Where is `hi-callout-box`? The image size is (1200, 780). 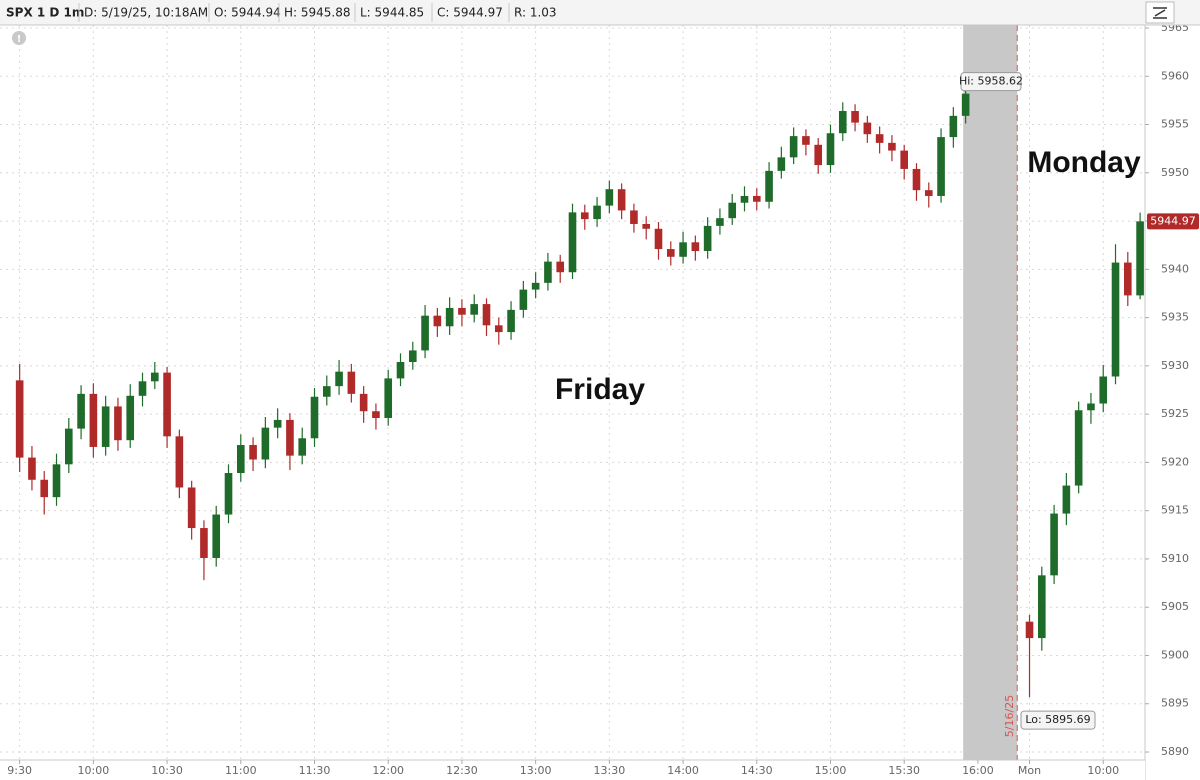
hi-callout-box is located at coordinates (991, 82).